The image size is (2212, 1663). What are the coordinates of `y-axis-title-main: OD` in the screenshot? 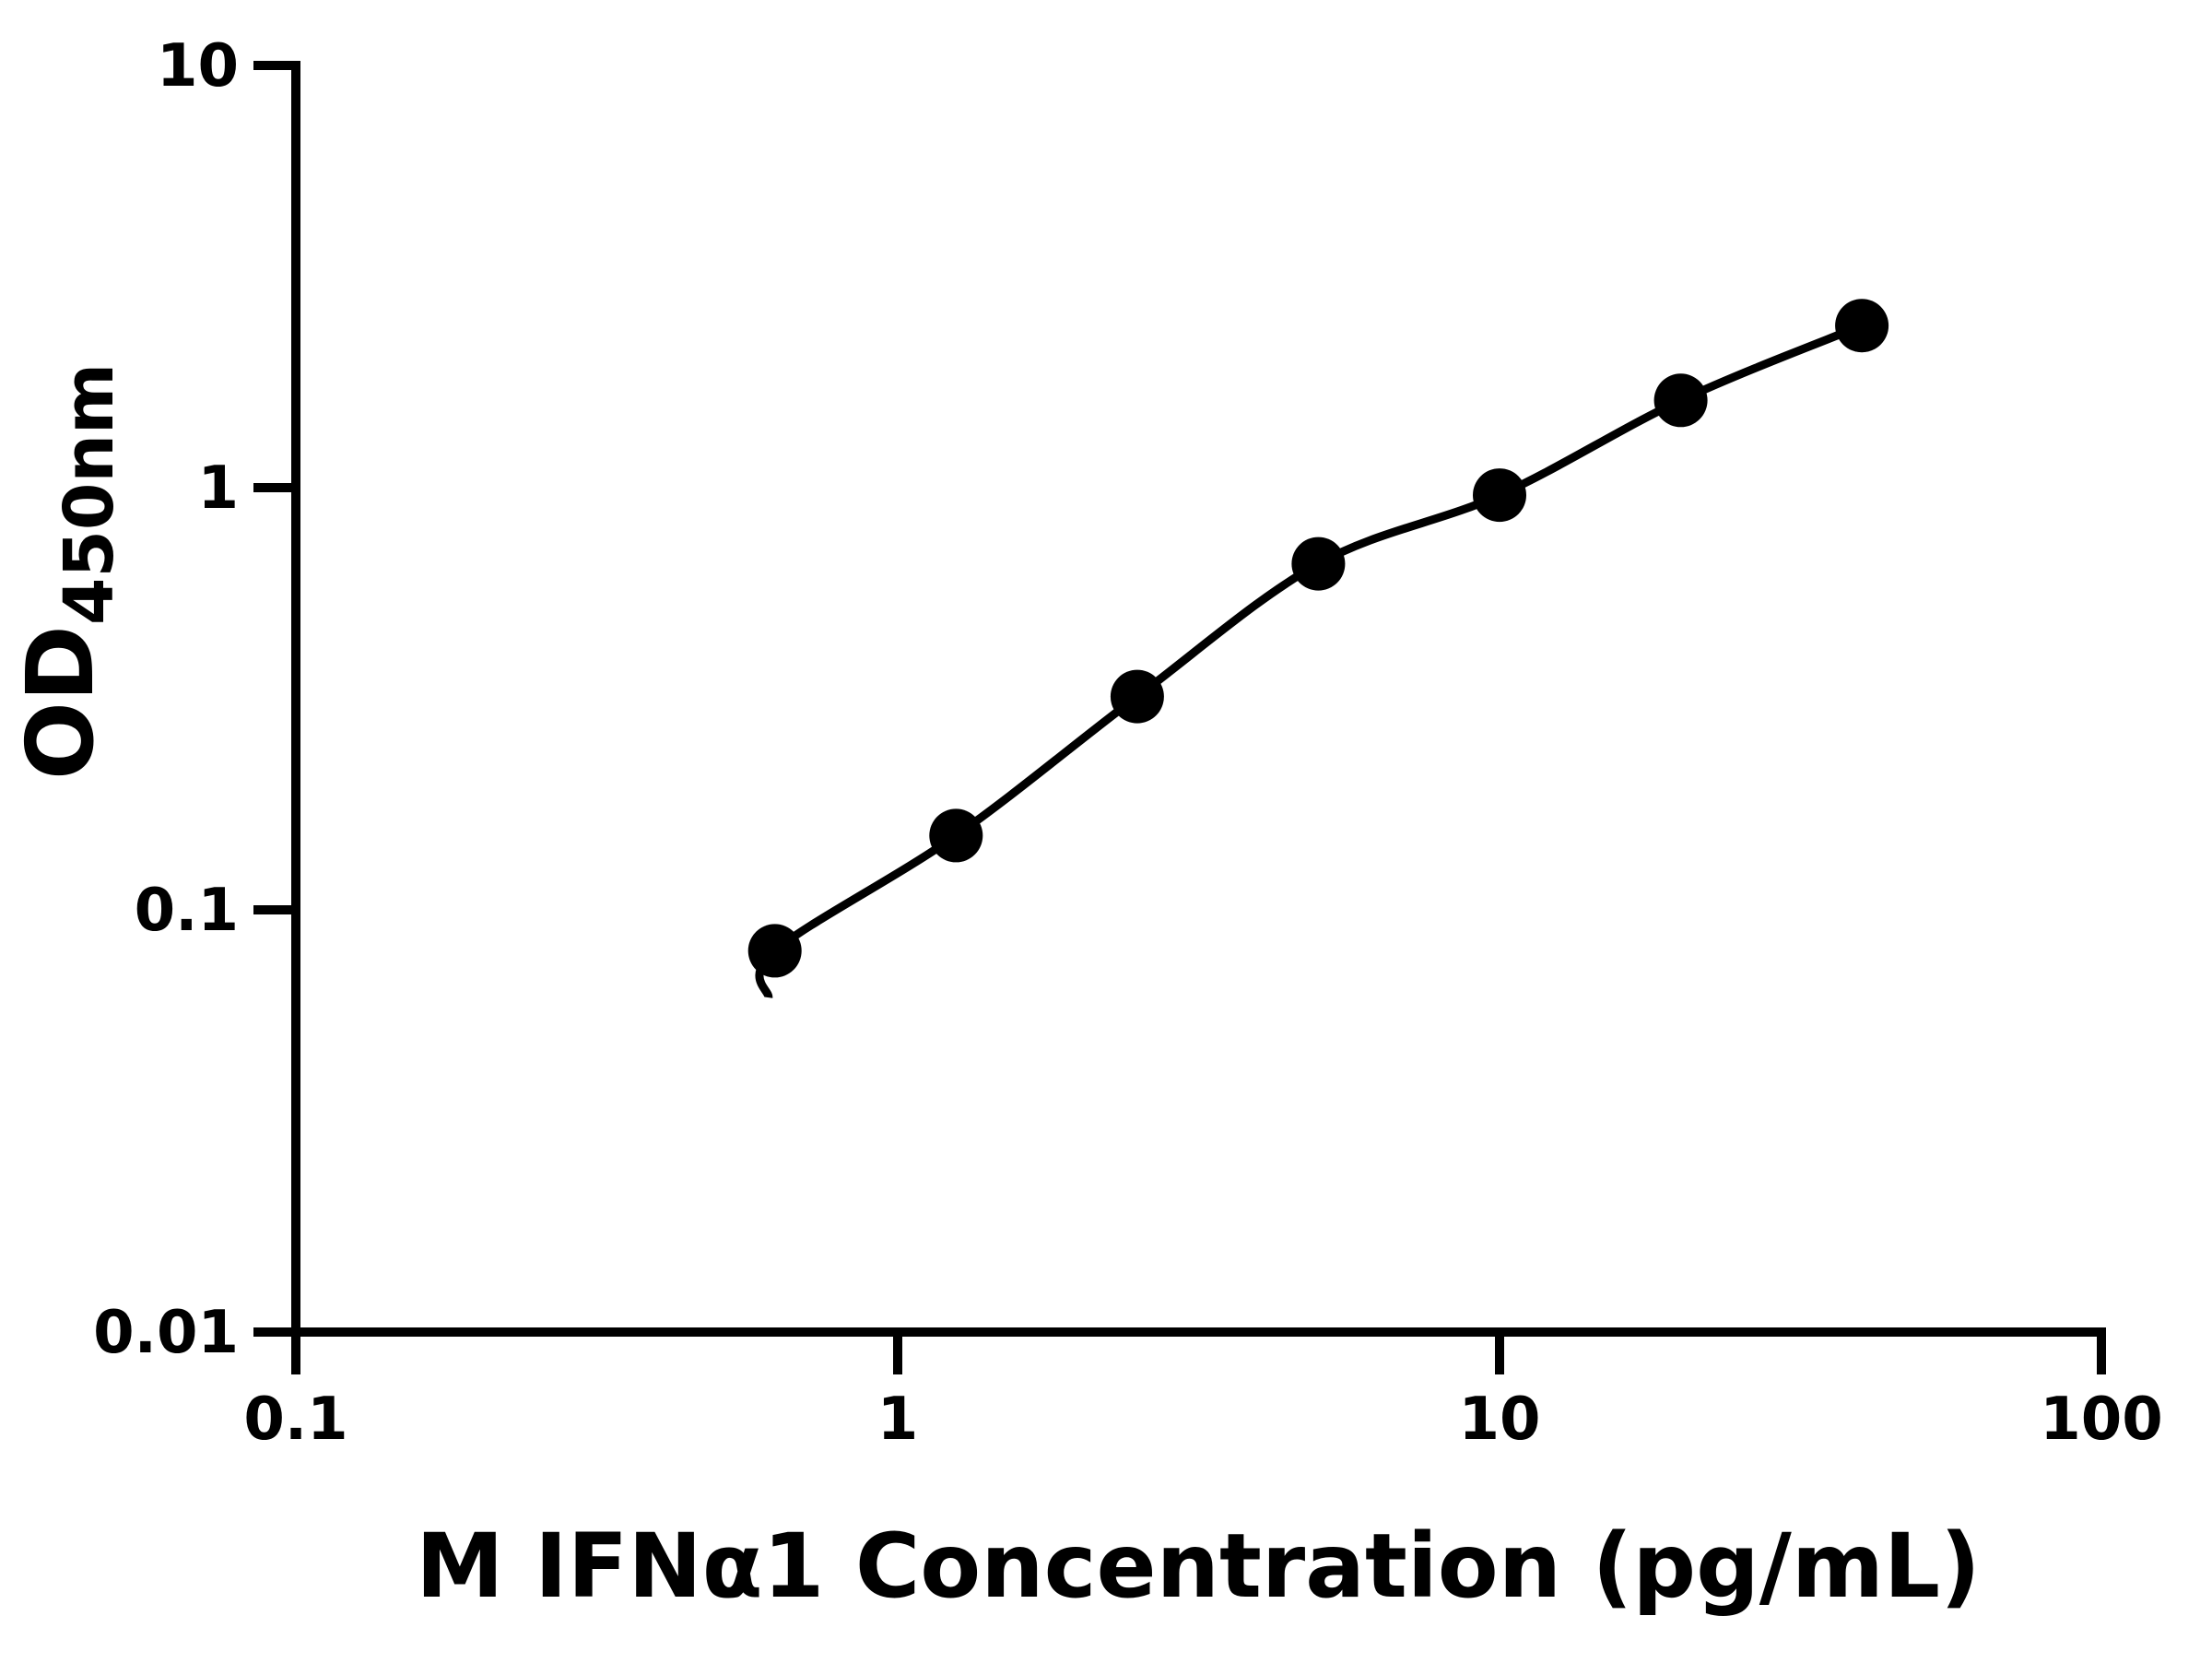 It's located at (60, 702).